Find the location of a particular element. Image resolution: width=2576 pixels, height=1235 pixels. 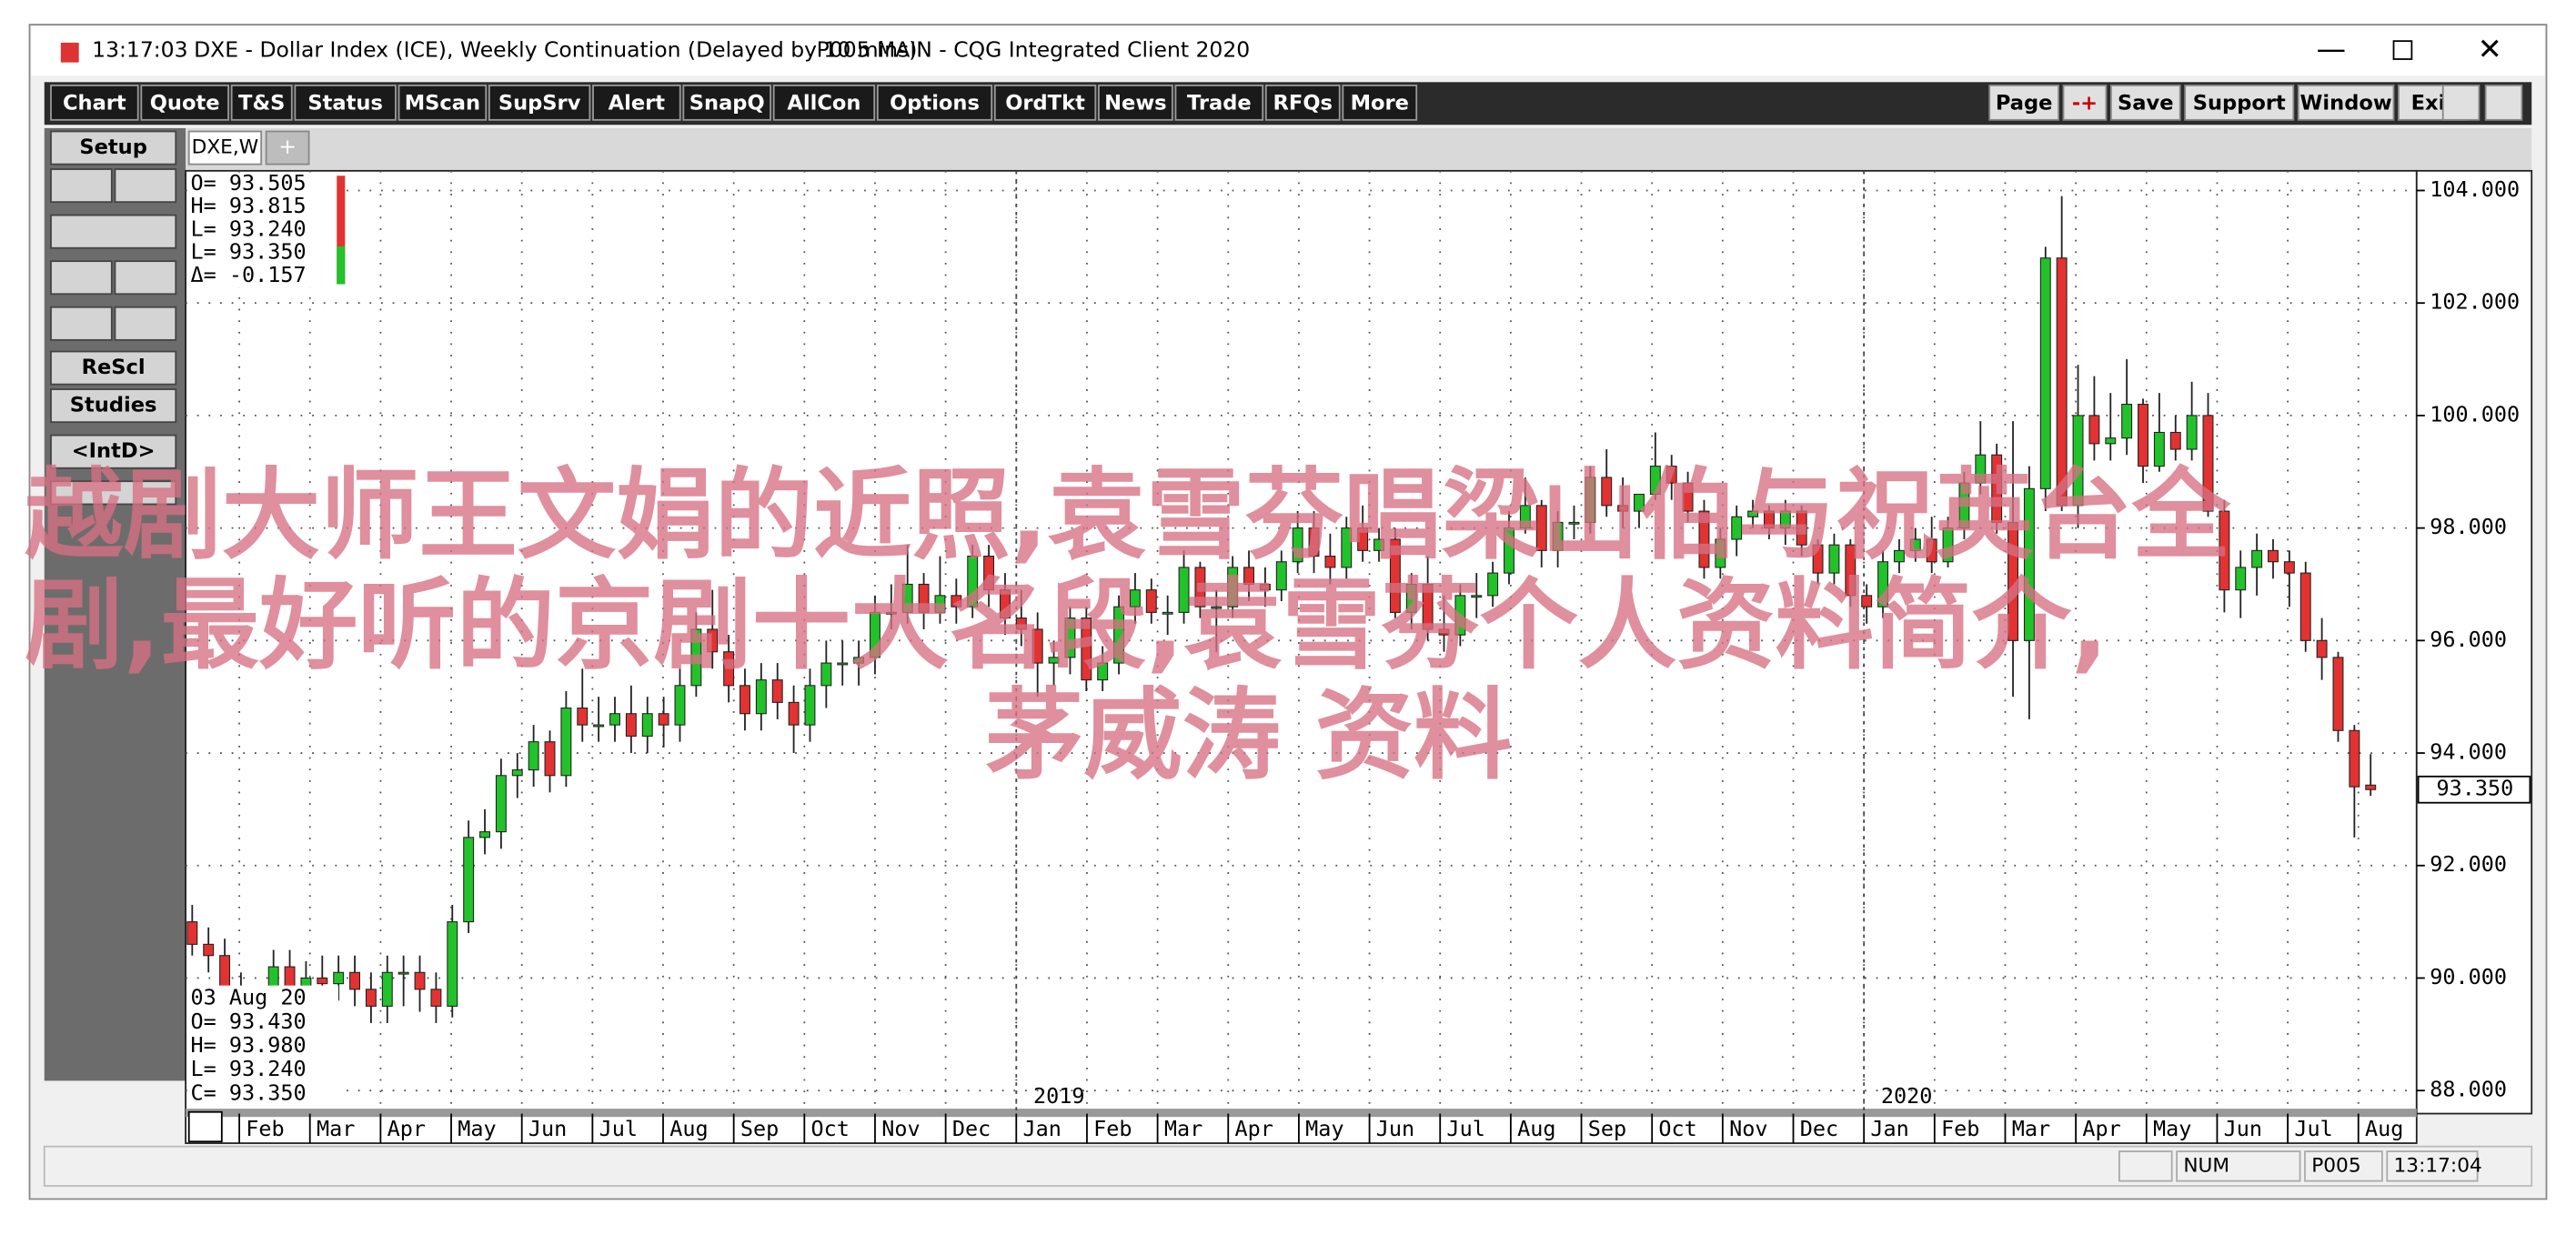

x-tick-label: Jun is located at coordinates (2243, 1128).